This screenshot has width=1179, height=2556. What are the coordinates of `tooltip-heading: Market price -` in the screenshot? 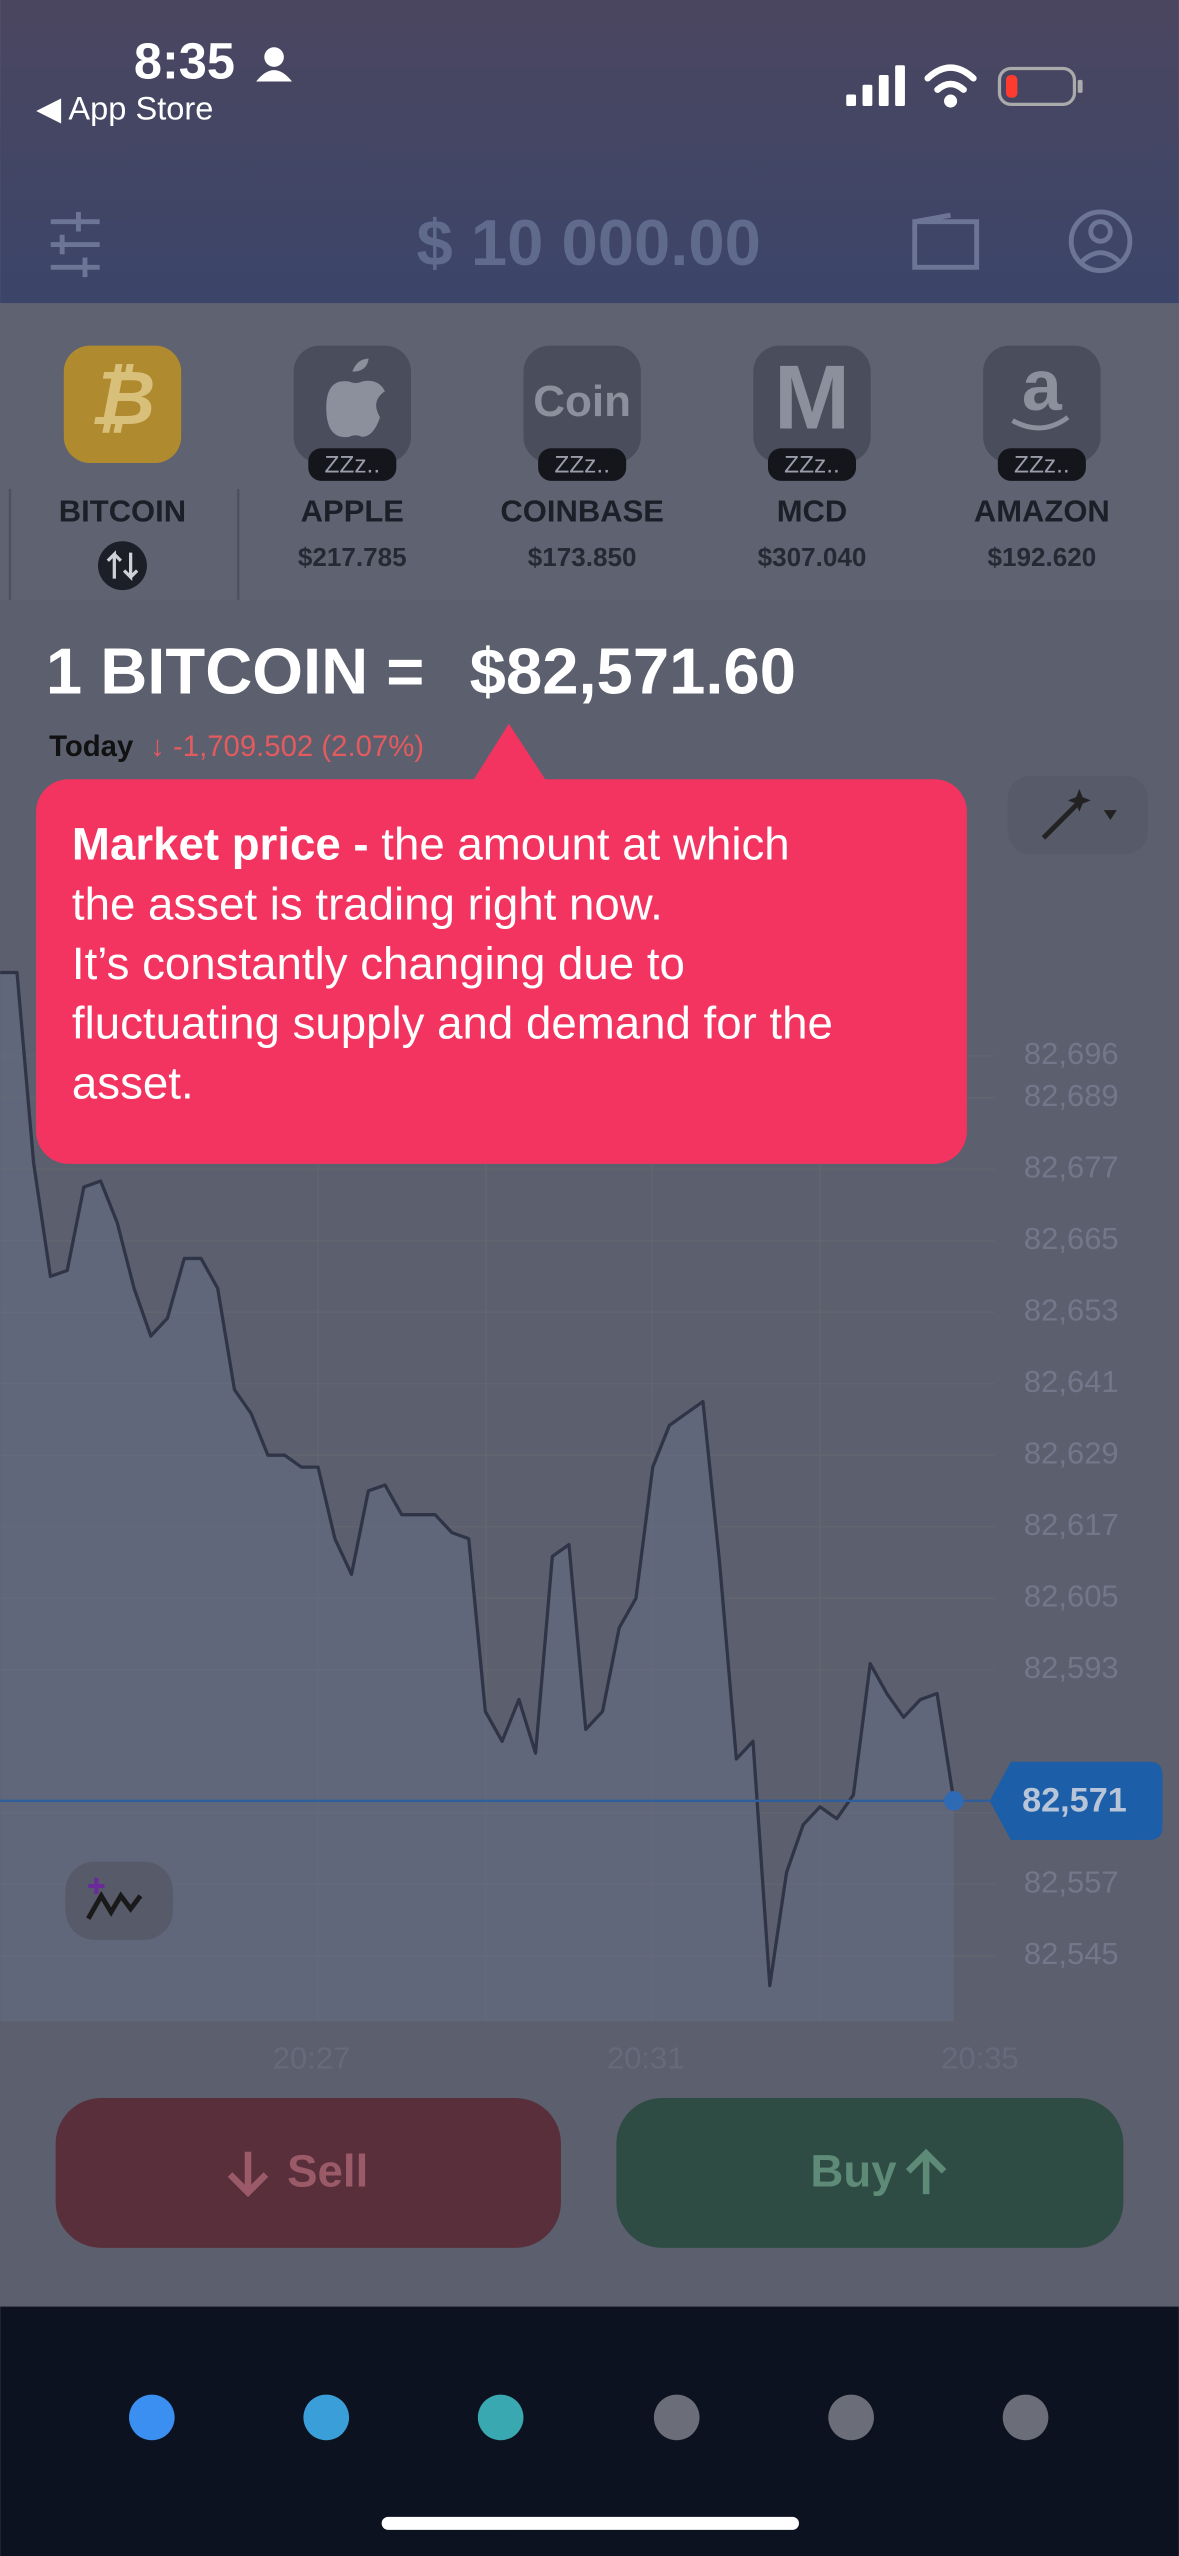 It's located at (220, 844).